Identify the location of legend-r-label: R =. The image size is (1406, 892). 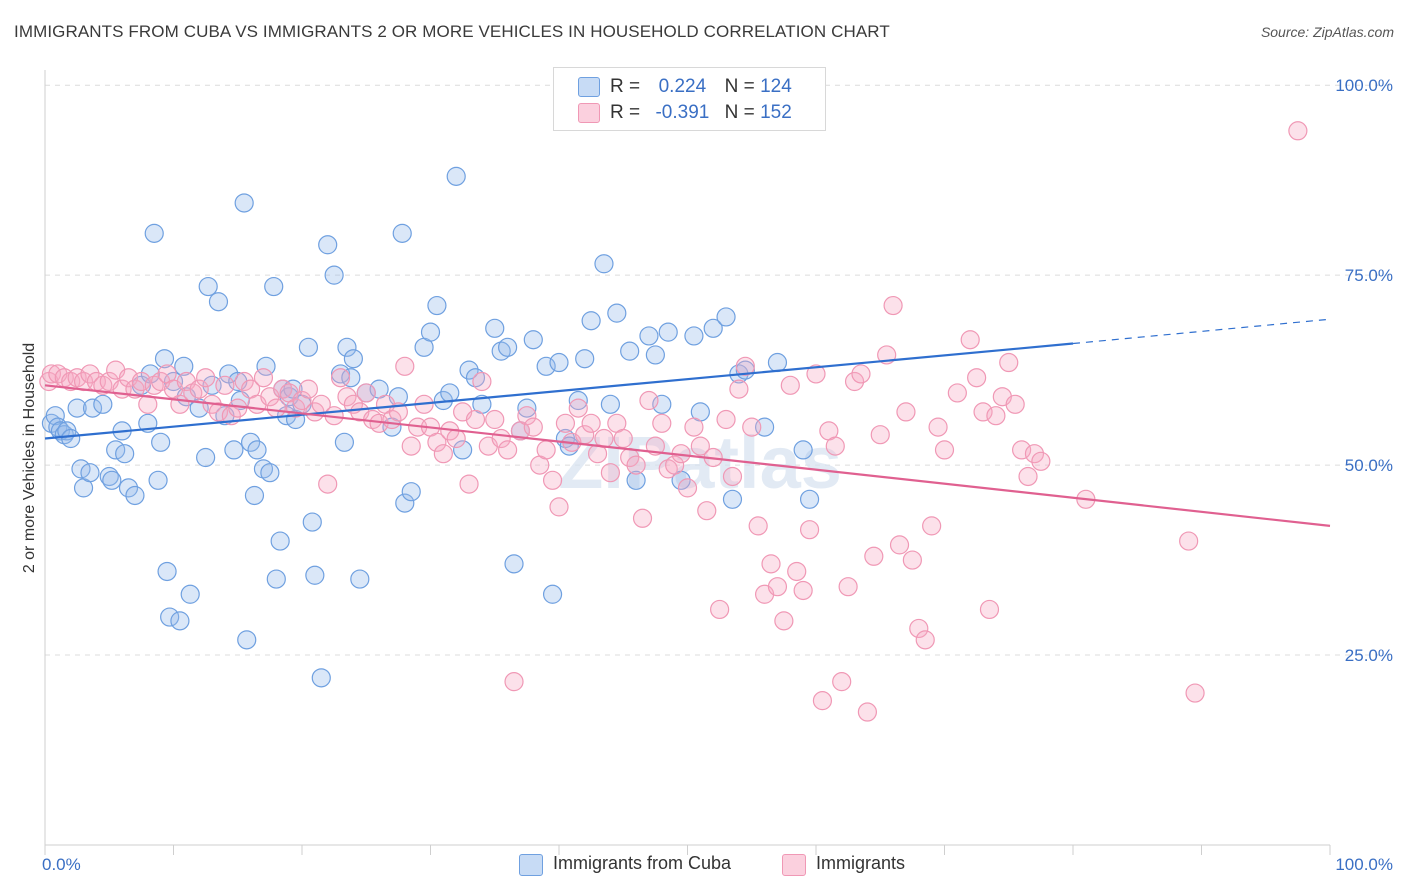
(625, 112).